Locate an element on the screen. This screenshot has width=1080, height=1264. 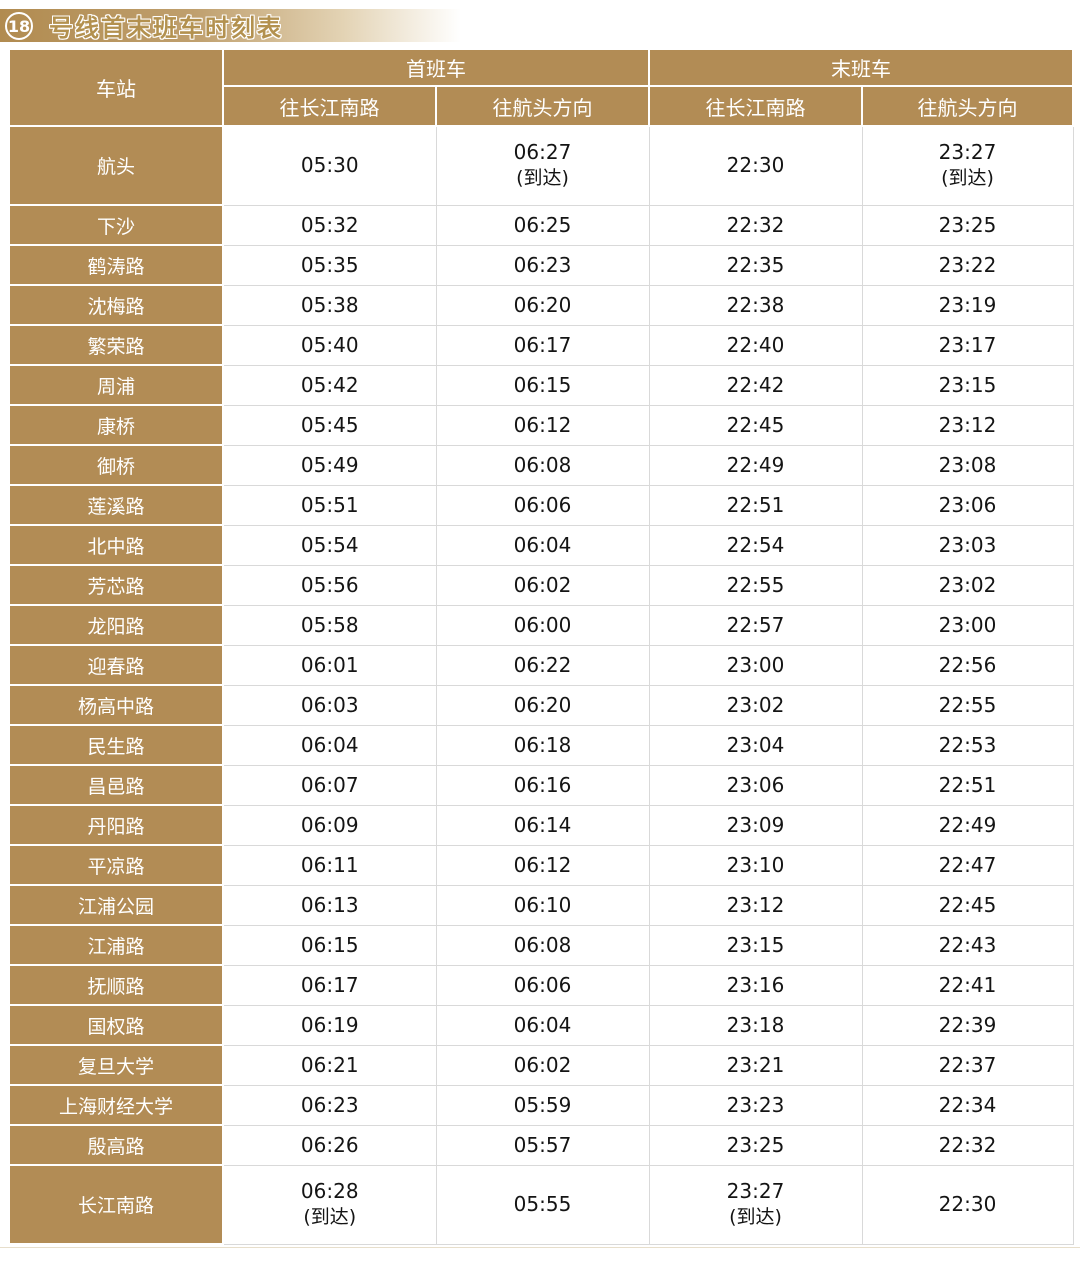
time-value: 05:57 is located at coordinates (542, 1144).